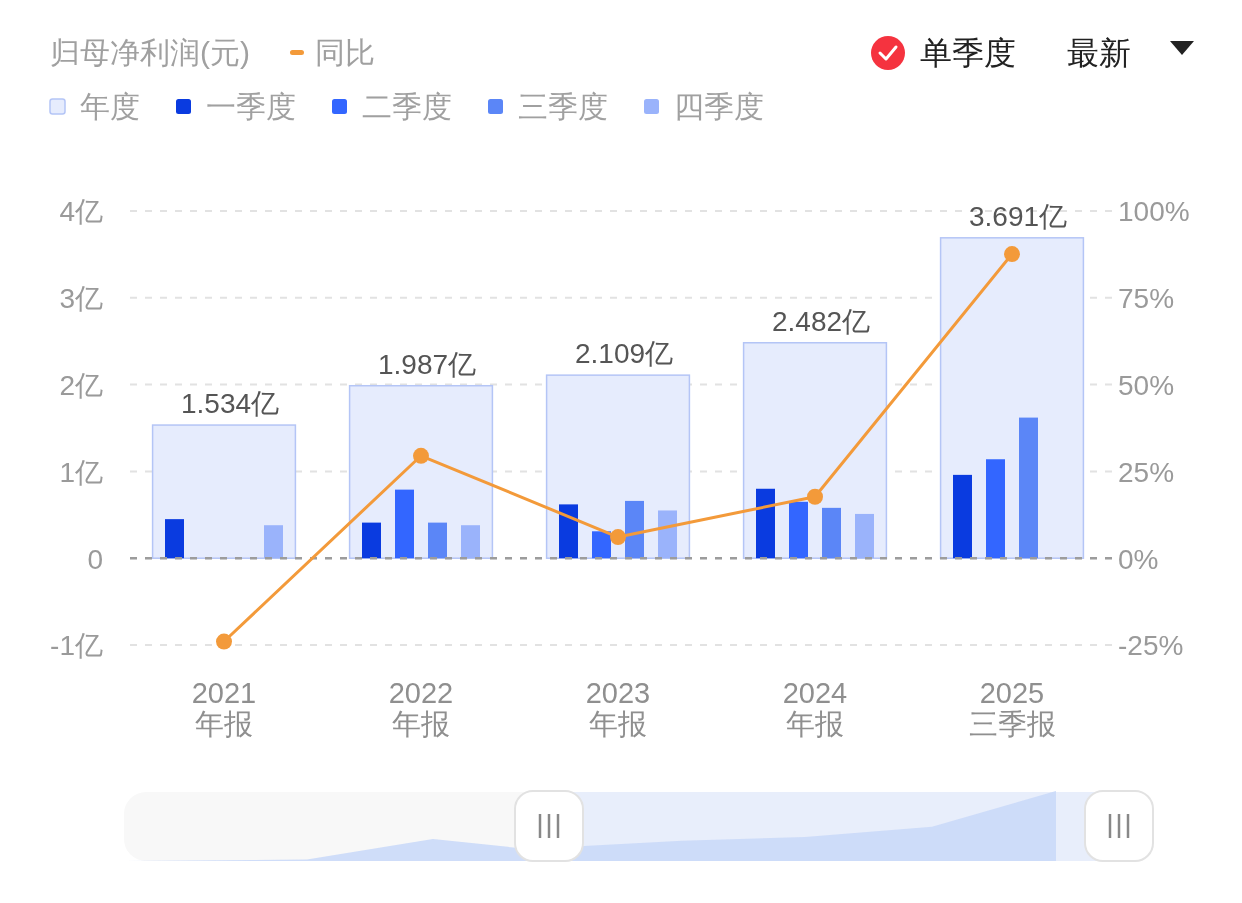 The width and height of the screenshot is (1242, 903). What do you see at coordinates (230, 404) in the screenshot?
I see `data-label: 1.534亿` at bounding box center [230, 404].